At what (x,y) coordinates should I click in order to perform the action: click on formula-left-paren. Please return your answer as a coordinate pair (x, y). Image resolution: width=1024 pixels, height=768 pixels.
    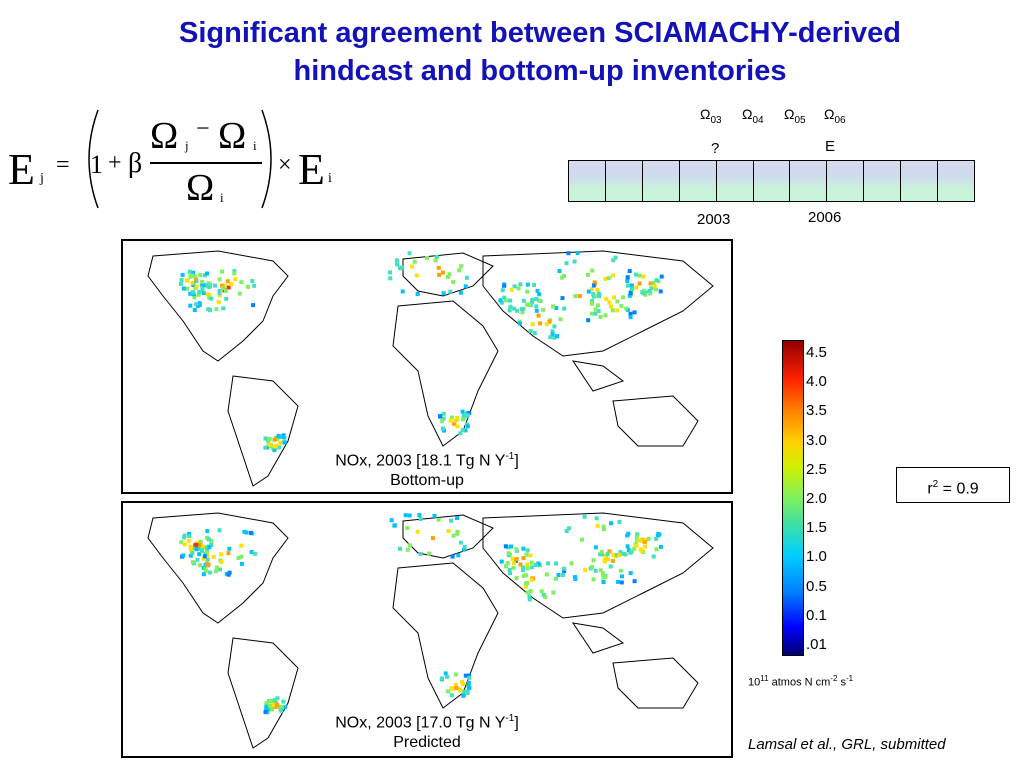
    Looking at the image, I should click on (93, 159).